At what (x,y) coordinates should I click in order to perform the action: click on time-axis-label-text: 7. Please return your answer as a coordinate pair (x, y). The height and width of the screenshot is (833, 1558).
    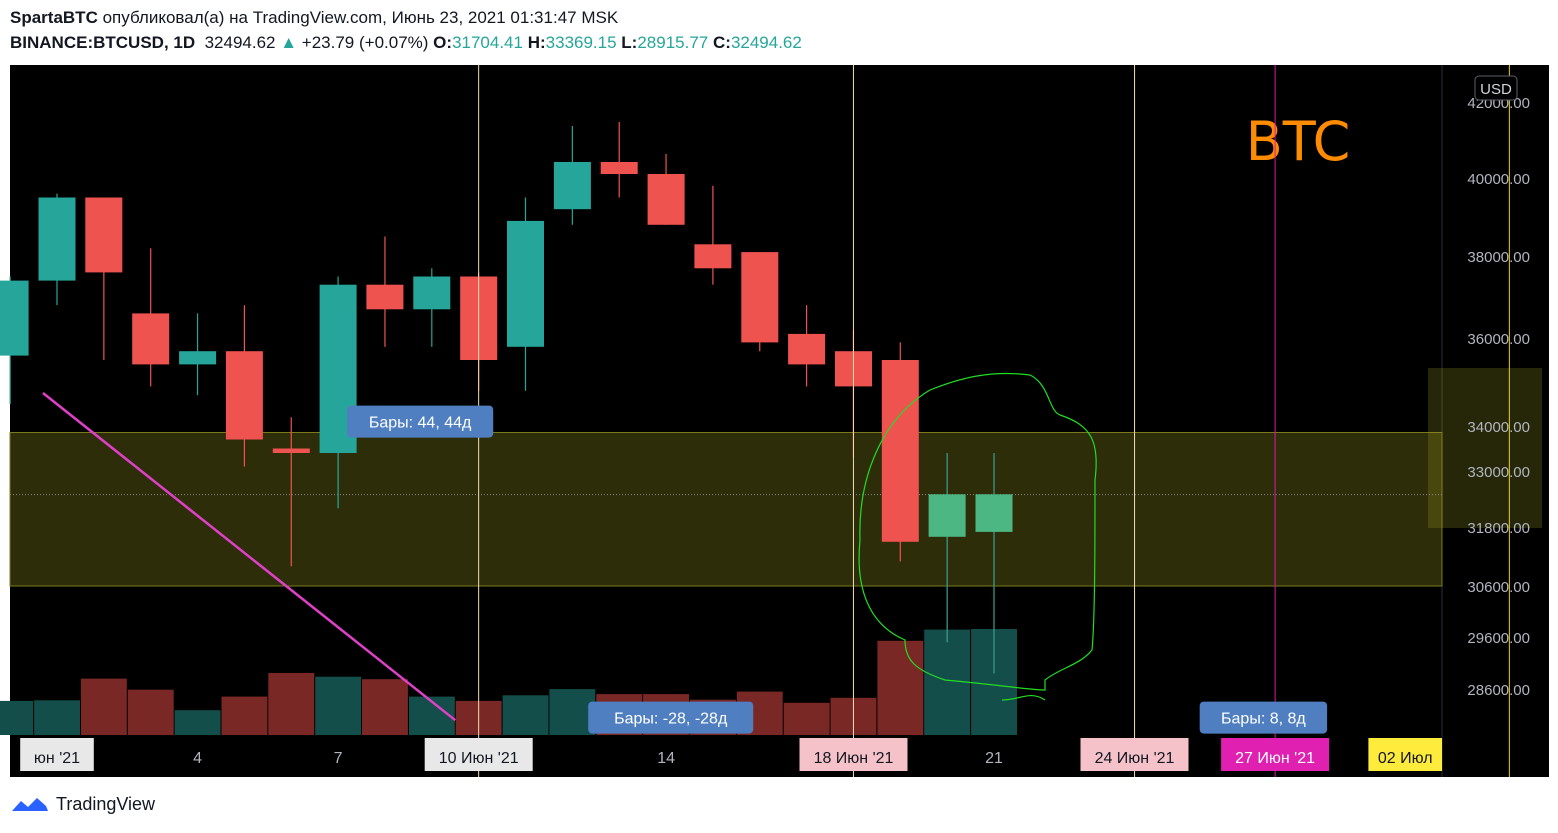
    Looking at the image, I should click on (338, 758).